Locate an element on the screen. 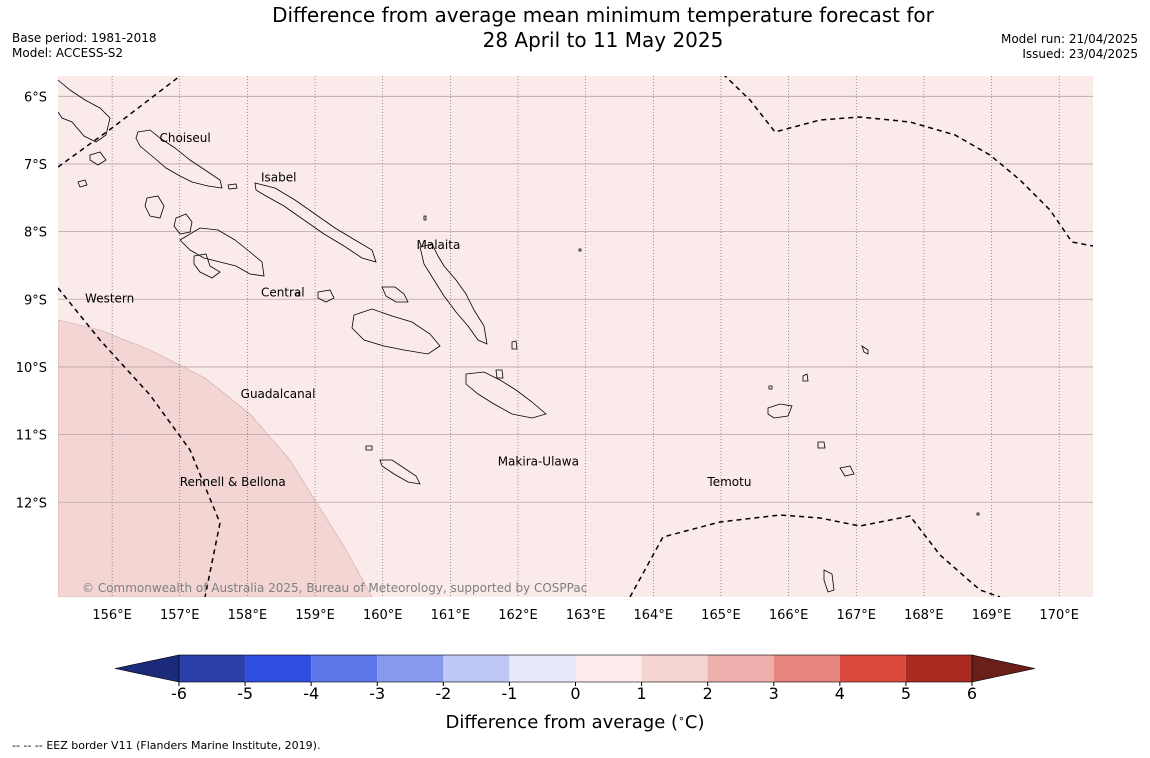  colorbar-tick-label: -2 is located at coordinates (443, 693).